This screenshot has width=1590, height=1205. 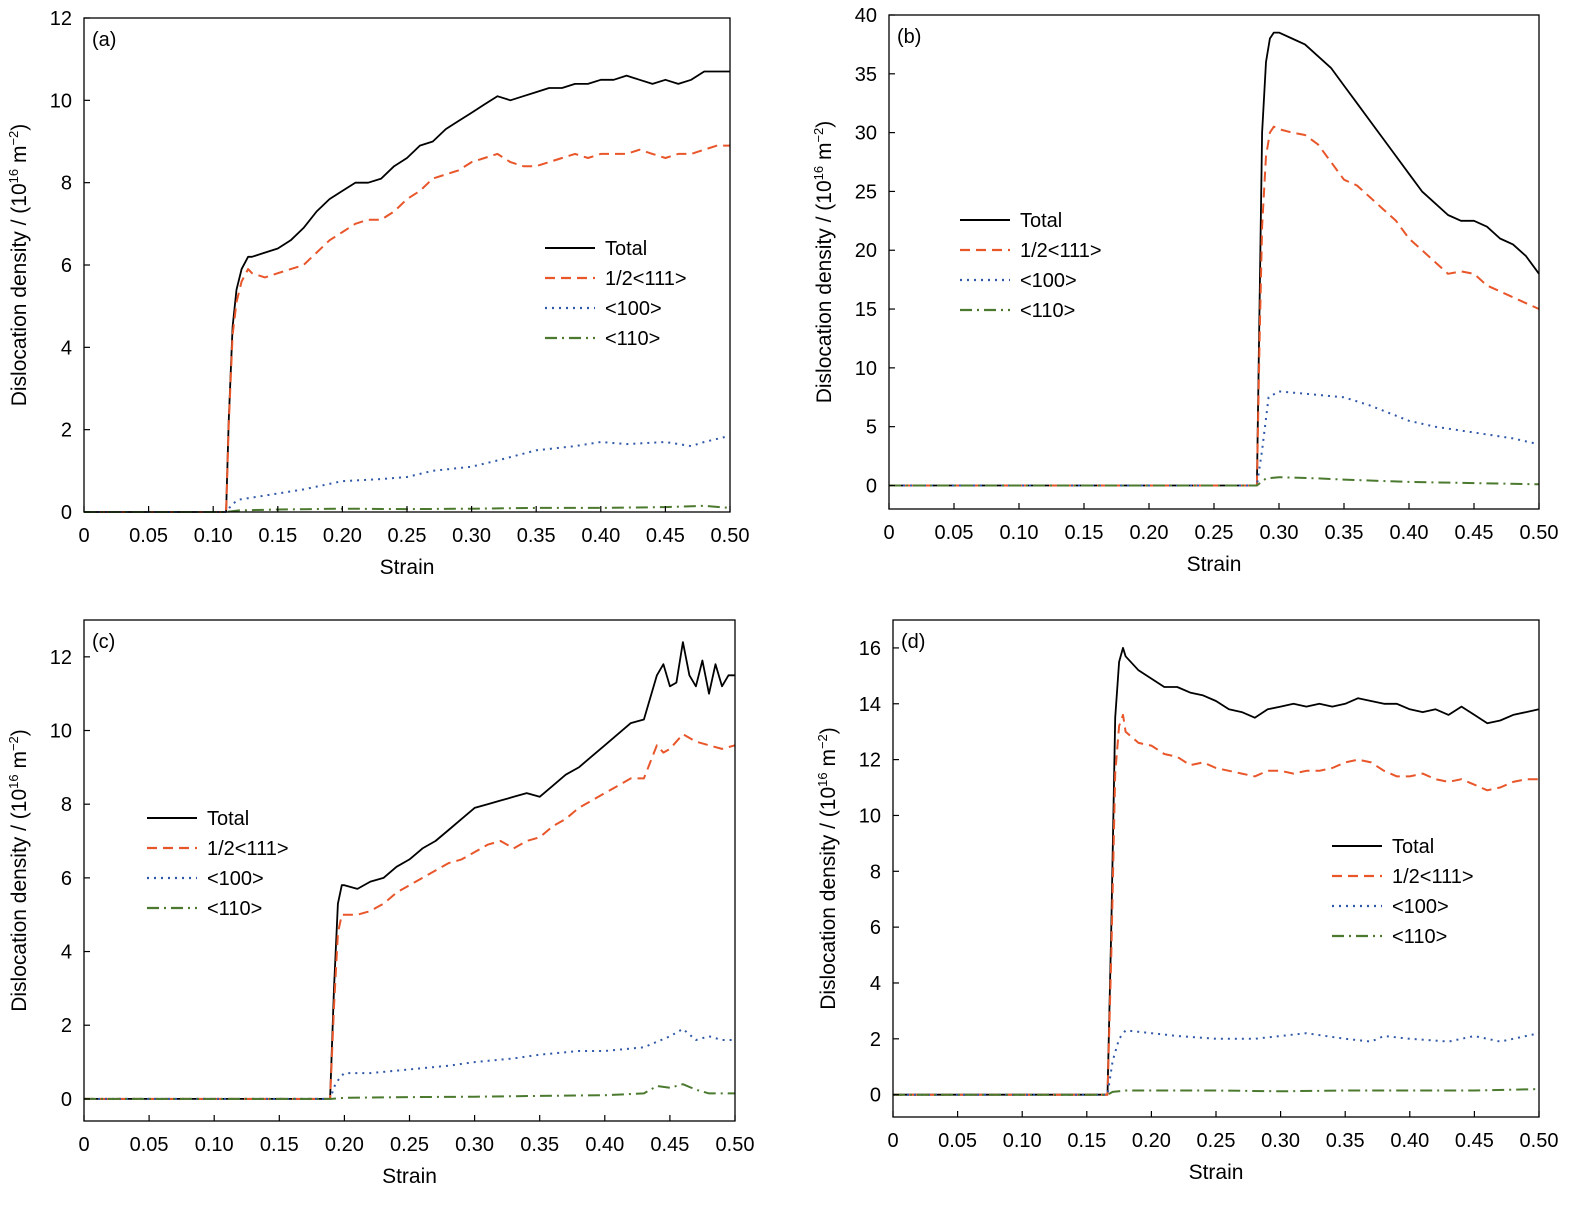 What do you see at coordinates (1149, 533) in the screenshot?
I see `x-tick-label-b-4: 0.20` at bounding box center [1149, 533].